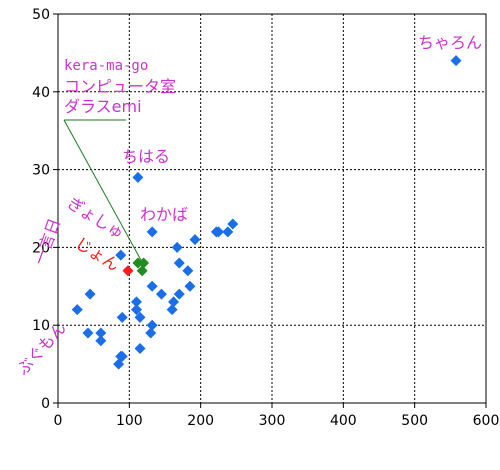 The height and width of the screenshot is (470, 500). What do you see at coordinates (41, 93) in the screenshot?
I see `y-tick-label: 40` at bounding box center [41, 93].